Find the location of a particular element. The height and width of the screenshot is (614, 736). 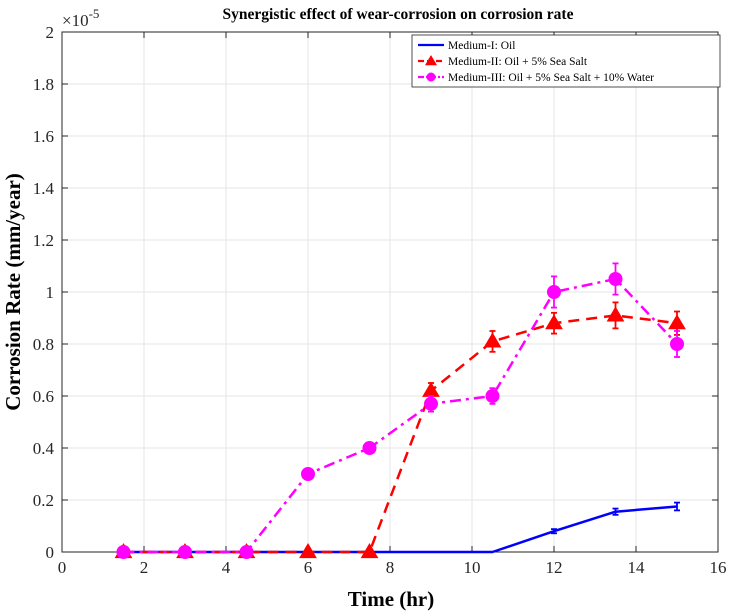

legend-entry-2: Medium-II: Oil + 5% Sea Salt is located at coordinates (503, 61).